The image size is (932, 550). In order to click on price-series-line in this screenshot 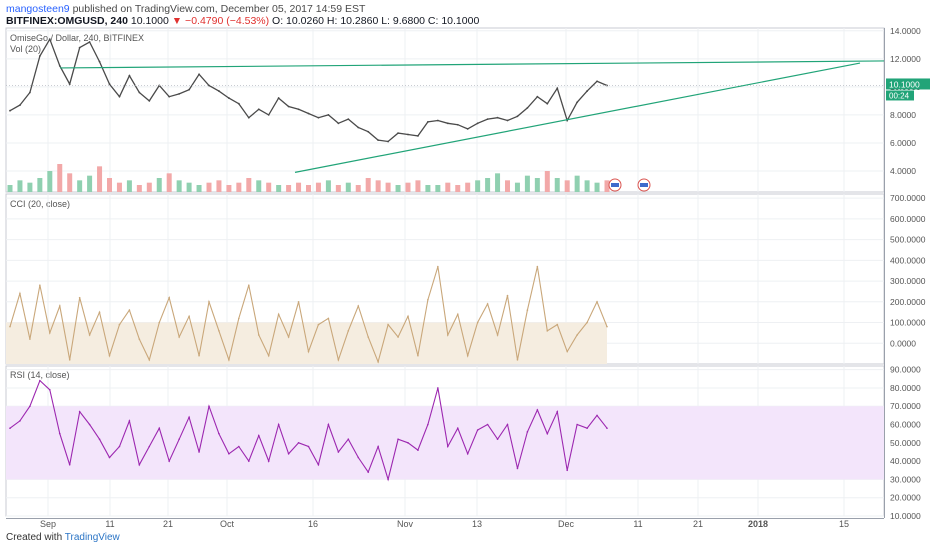, I will do `click(308, 90)`.